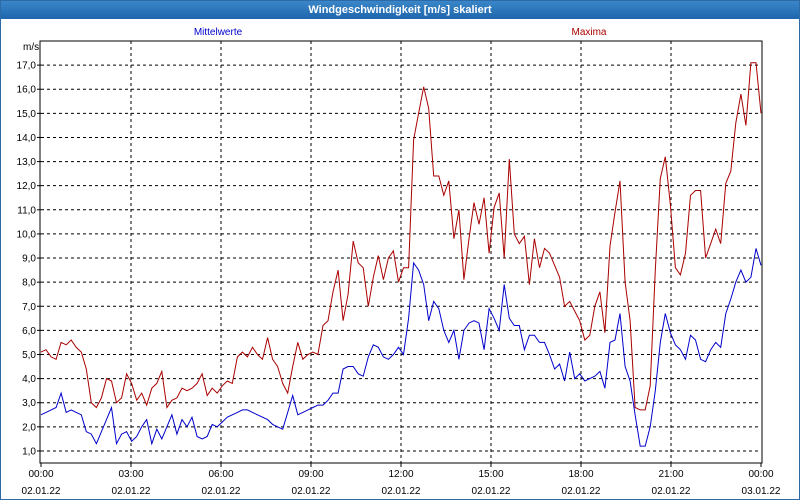 This screenshot has height=501, width=800. Describe the element at coordinates (27, 66) in the screenshot. I see `y-tick-label: 17,0` at that location.